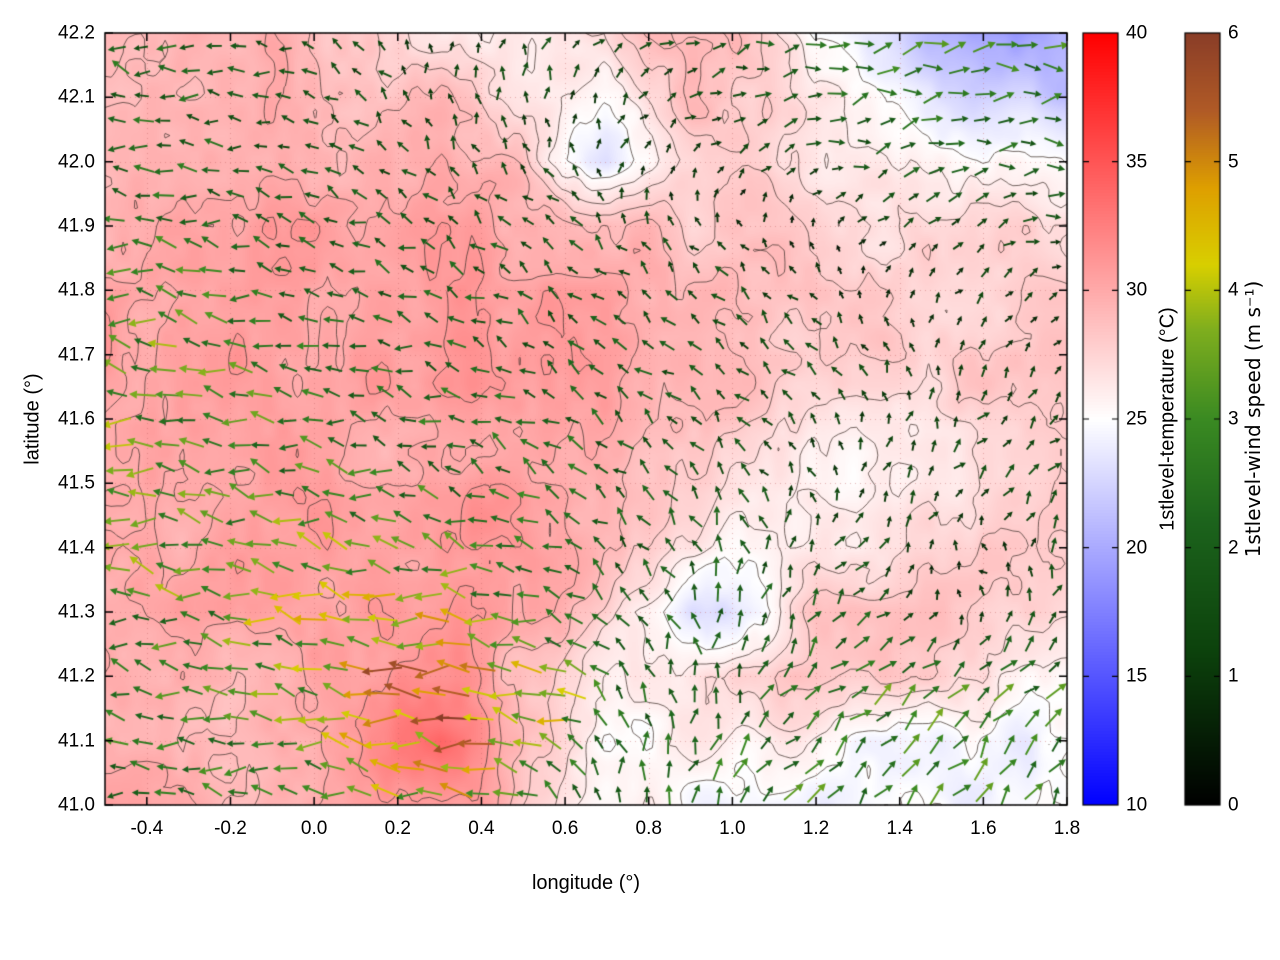 The height and width of the screenshot is (960, 1280). Describe the element at coordinates (1137, 290) in the screenshot. I see `temperature-colorbar-tick-label: 30` at that location.